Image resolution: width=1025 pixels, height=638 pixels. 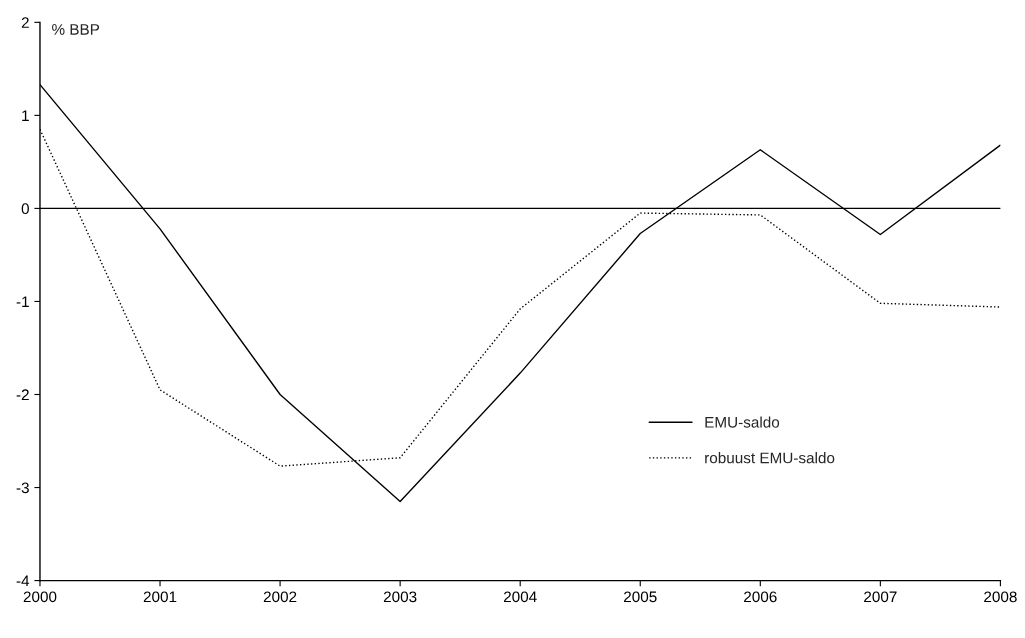 What do you see at coordinates (400, 597) in the screenshot?
I see `x-tick-label: 2003` at bounding box center [400, 597].